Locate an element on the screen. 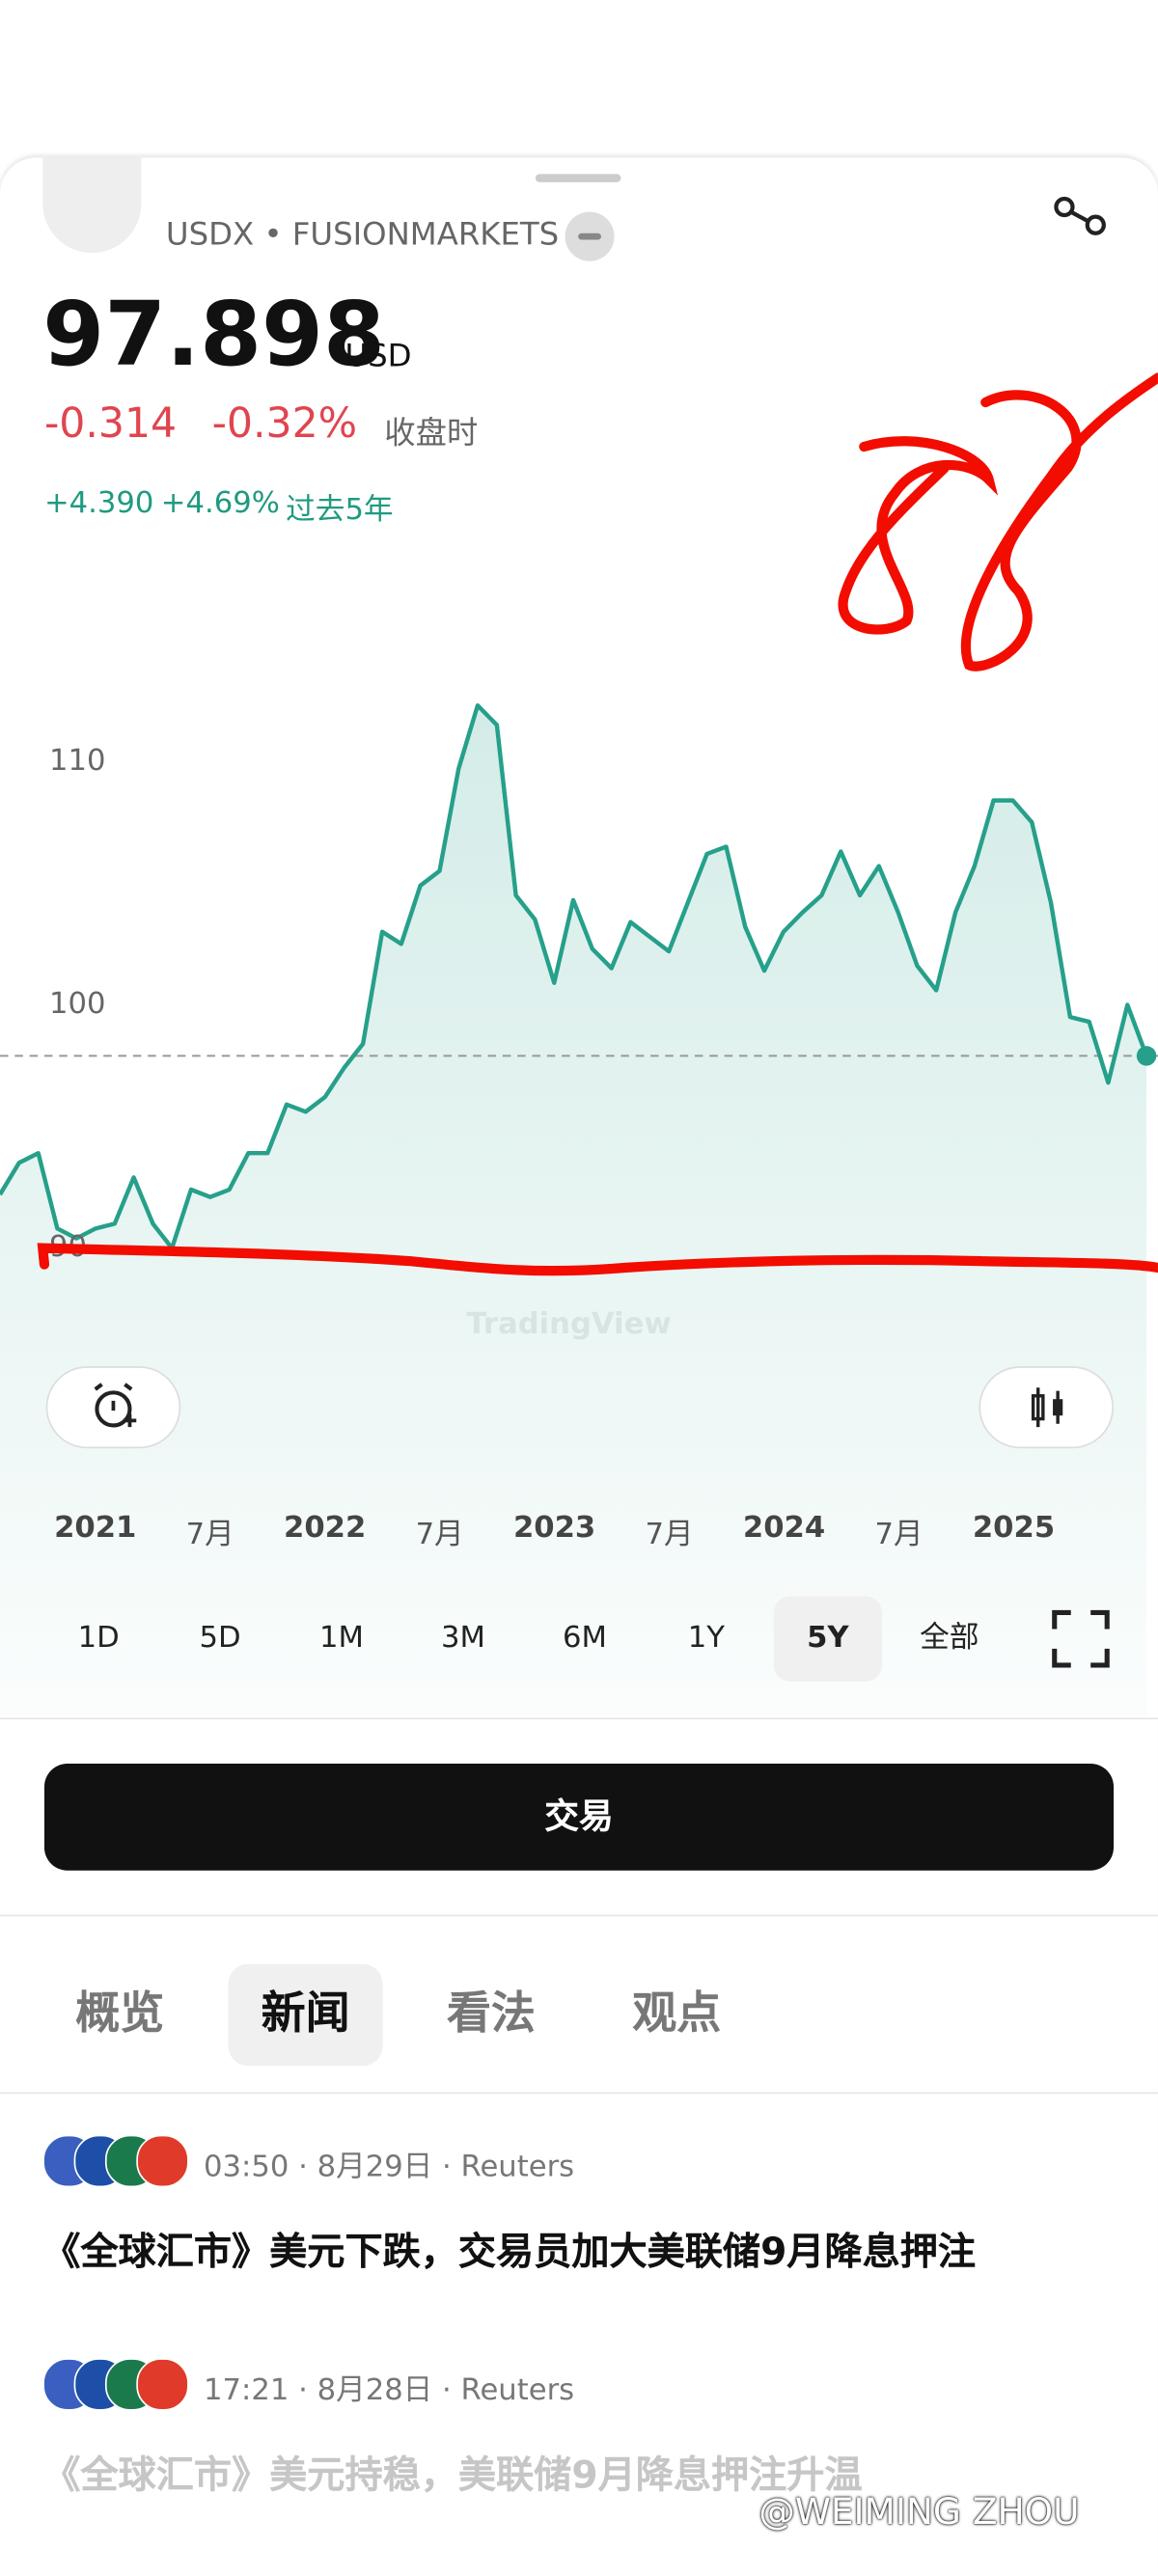 This screenshot has height=2576, width=1158. x-tick-label: 2024 is located at coordinates (784, 1528).